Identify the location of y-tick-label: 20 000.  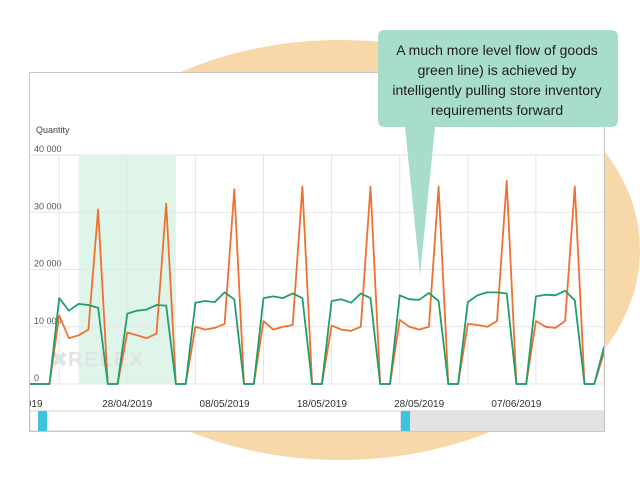
(48, 264).